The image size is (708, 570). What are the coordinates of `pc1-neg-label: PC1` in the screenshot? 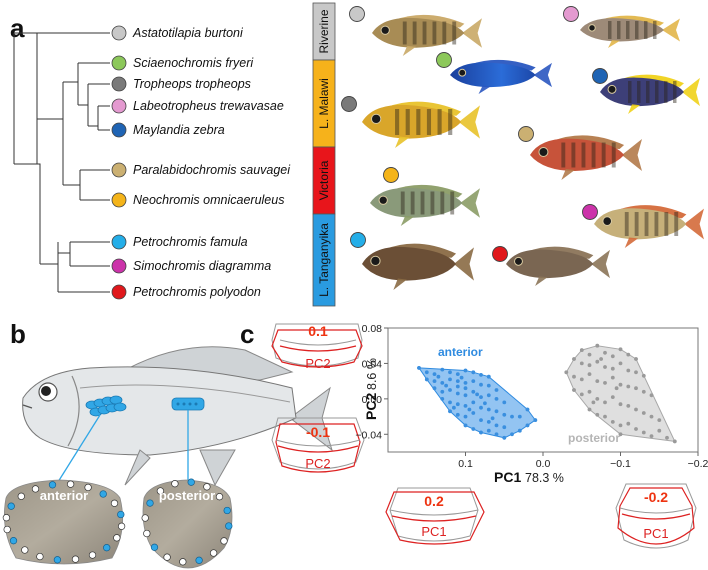 It's located at (655, 533).